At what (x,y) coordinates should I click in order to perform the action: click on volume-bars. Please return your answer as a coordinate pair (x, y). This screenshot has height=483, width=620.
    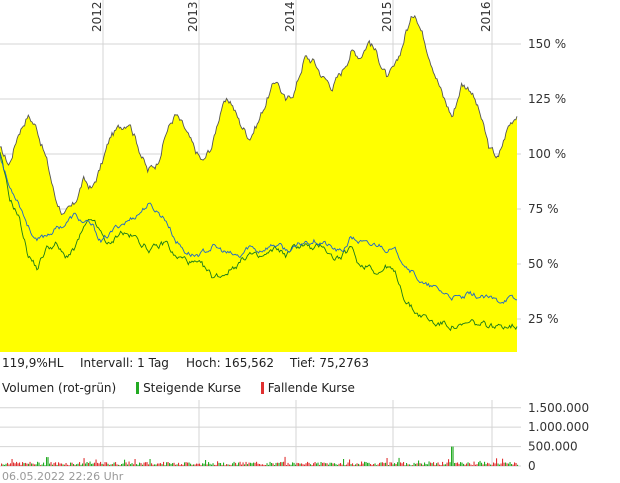
    Looking at the image, I should click on (260, 456).